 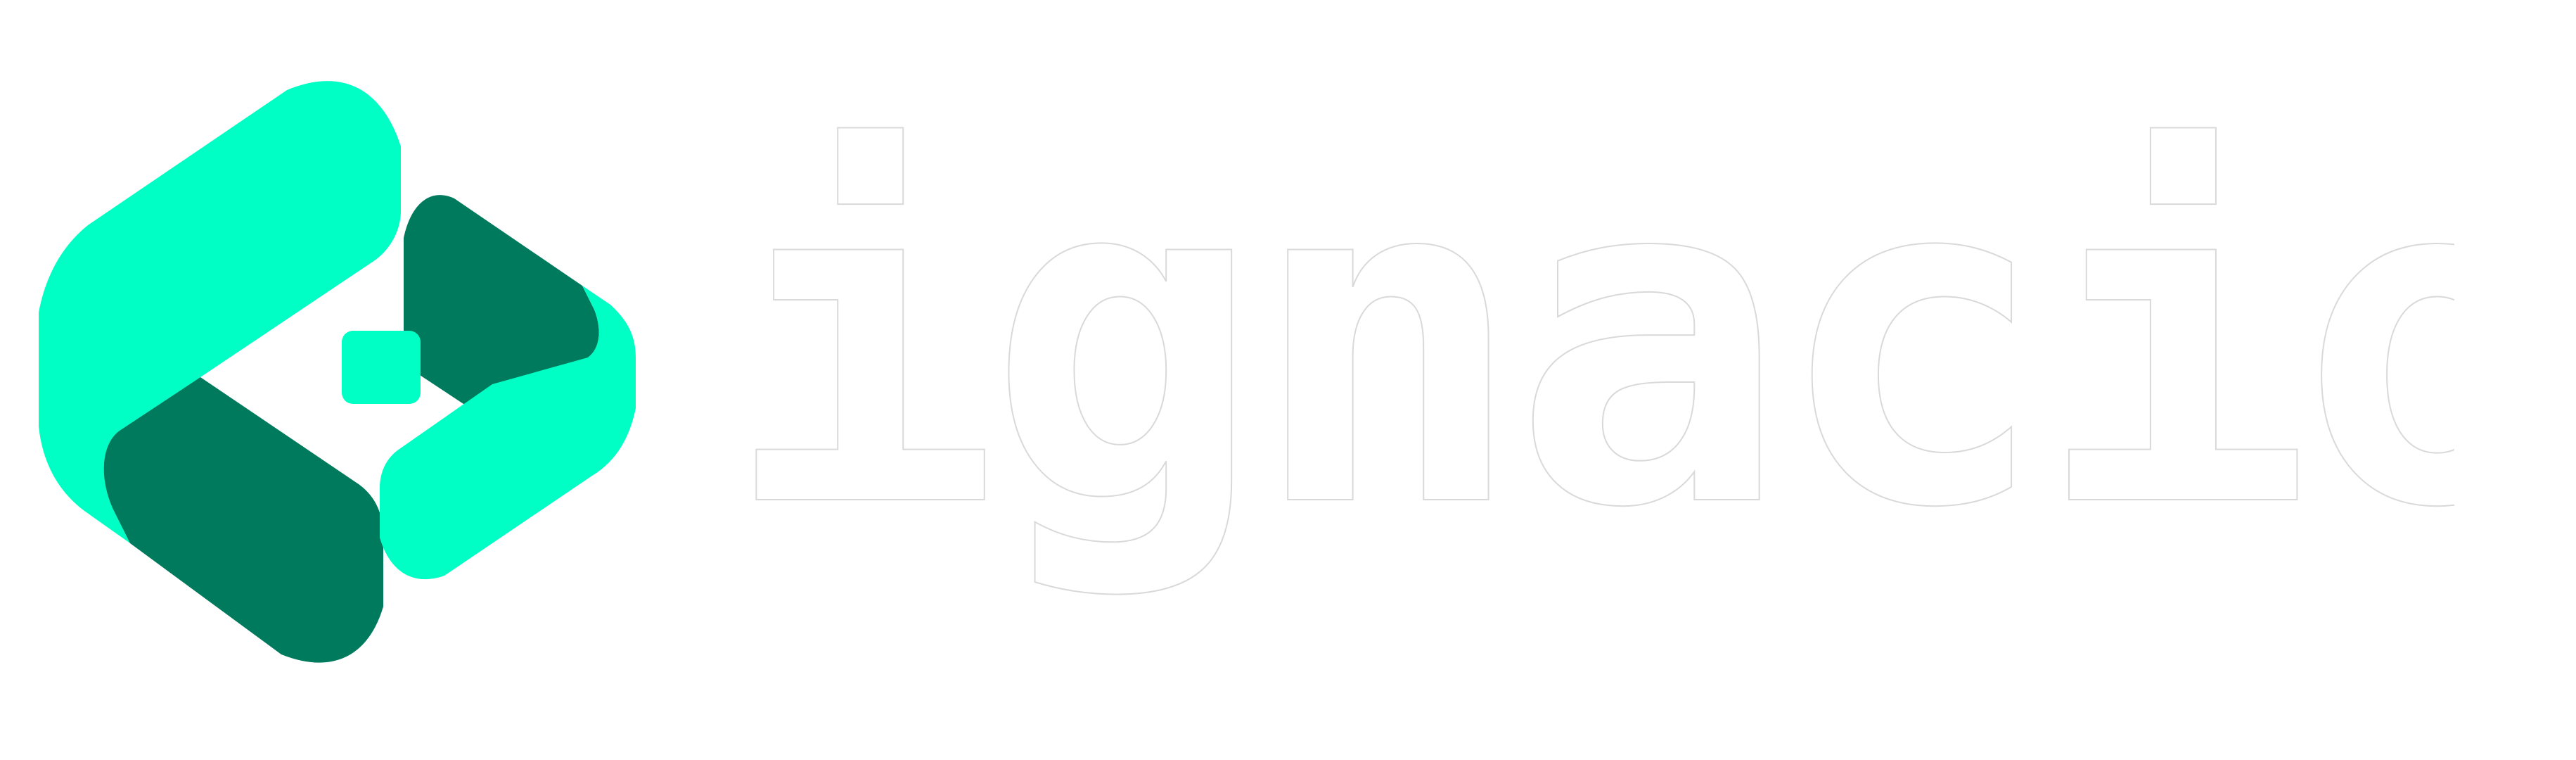 I want to click on right-lower-segment, so click(x=508, y=433).